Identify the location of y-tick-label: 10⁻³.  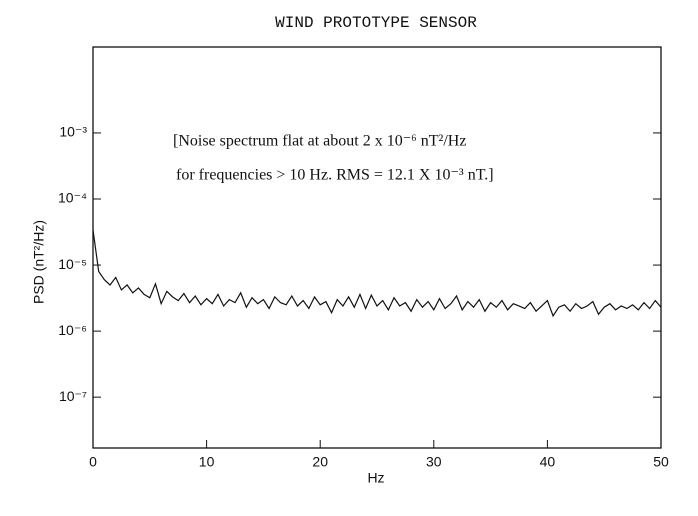
(73, 132).